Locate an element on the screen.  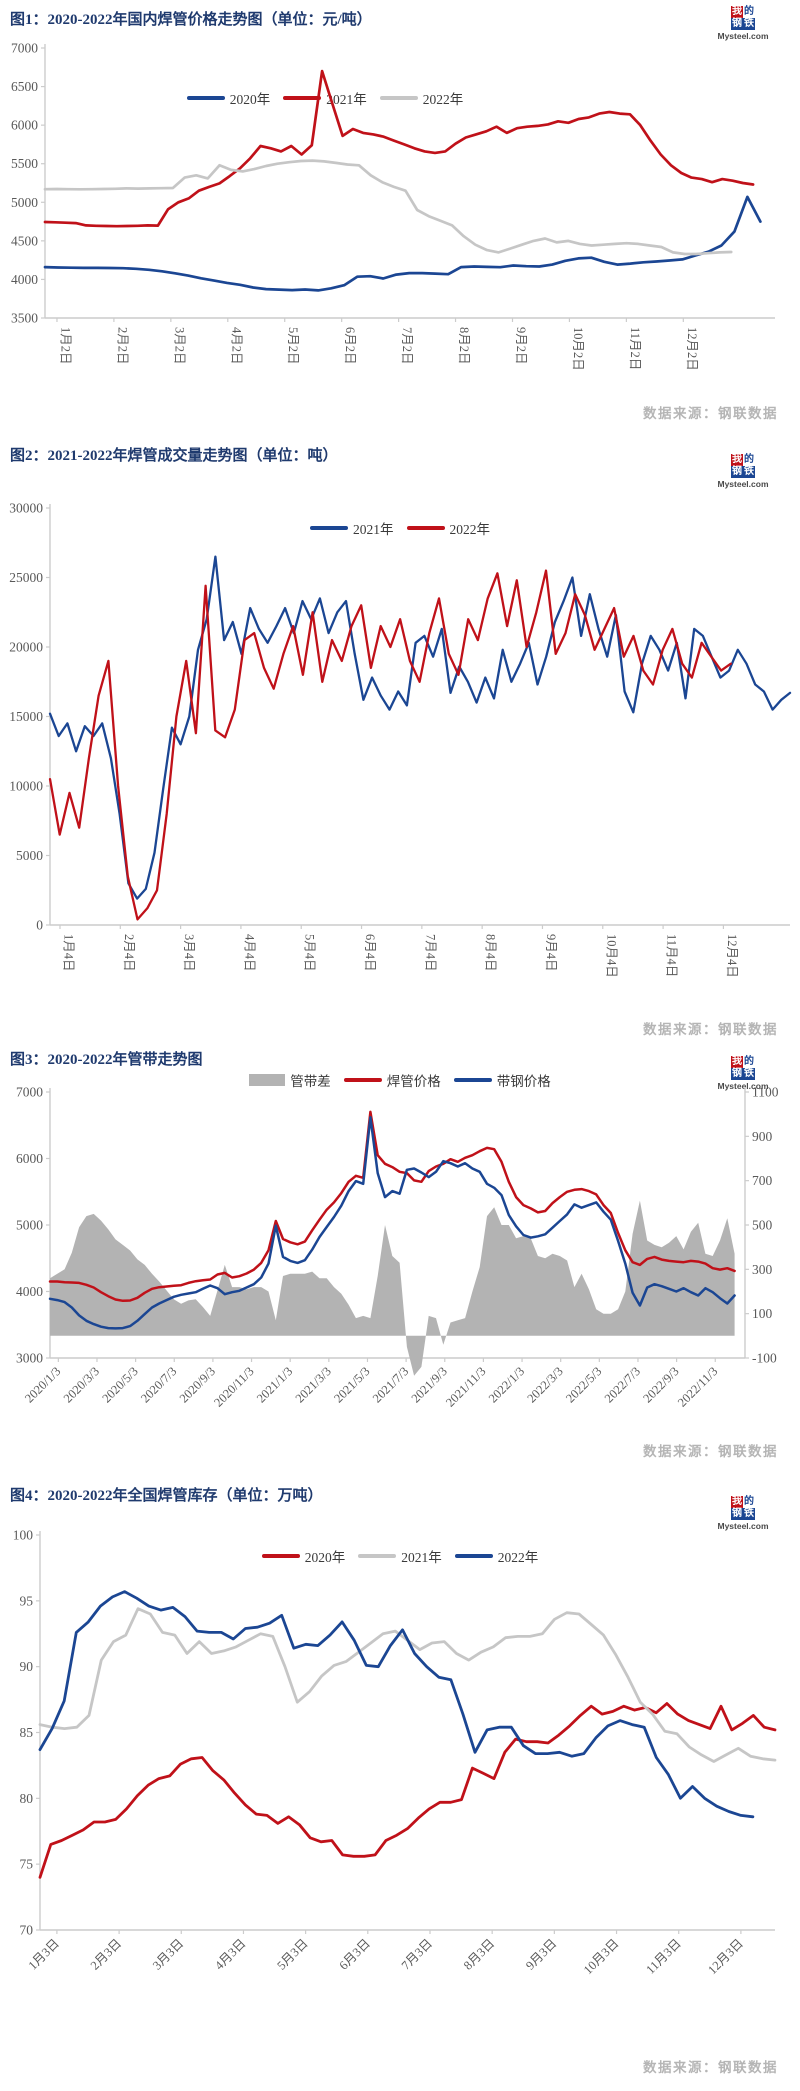
svg-text: 900 is located at coordinates (762, 1136).